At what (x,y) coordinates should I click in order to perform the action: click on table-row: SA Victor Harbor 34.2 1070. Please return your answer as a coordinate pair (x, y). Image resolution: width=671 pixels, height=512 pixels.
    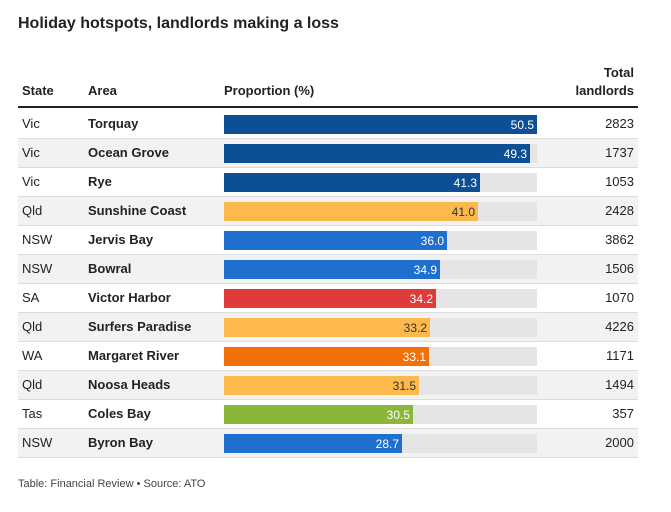
    Looking at the image, I should click on (328, 298).